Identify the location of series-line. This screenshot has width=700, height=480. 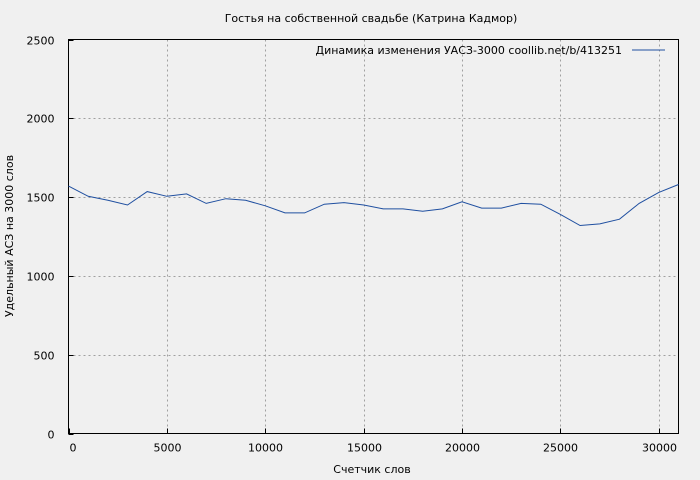
(373, 205).